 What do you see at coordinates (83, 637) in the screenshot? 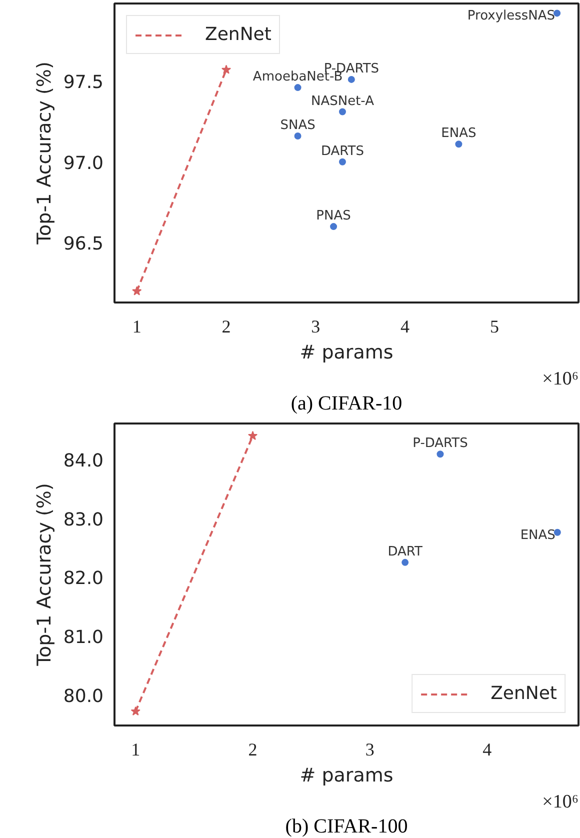
I see `y-tick-label: 81.0` at bounding box center [83, 637].